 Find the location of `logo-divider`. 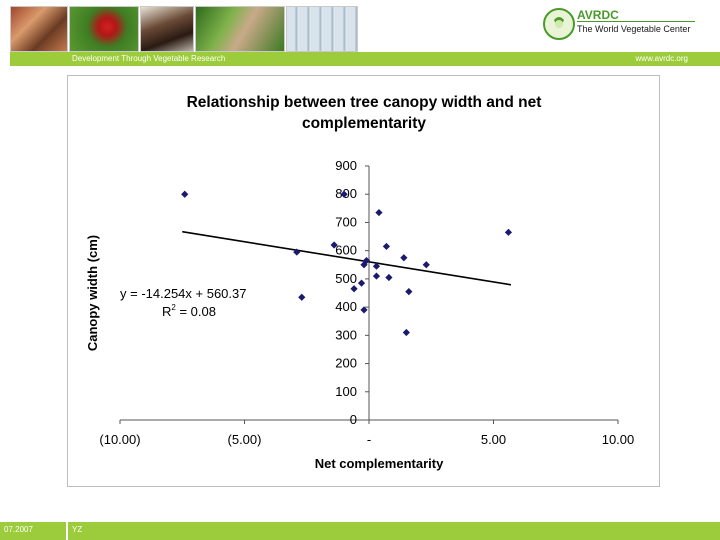

logo-divider is located at coordinates (636, 21).